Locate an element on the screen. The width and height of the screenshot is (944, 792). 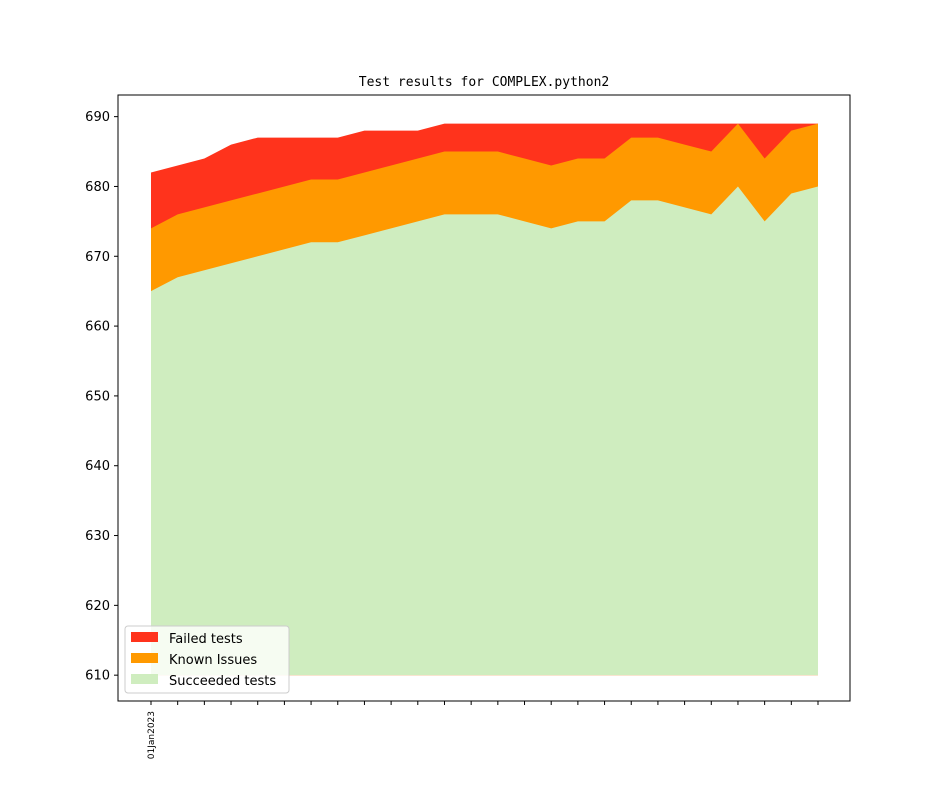
legend-box is located at coordinates (207, 659).